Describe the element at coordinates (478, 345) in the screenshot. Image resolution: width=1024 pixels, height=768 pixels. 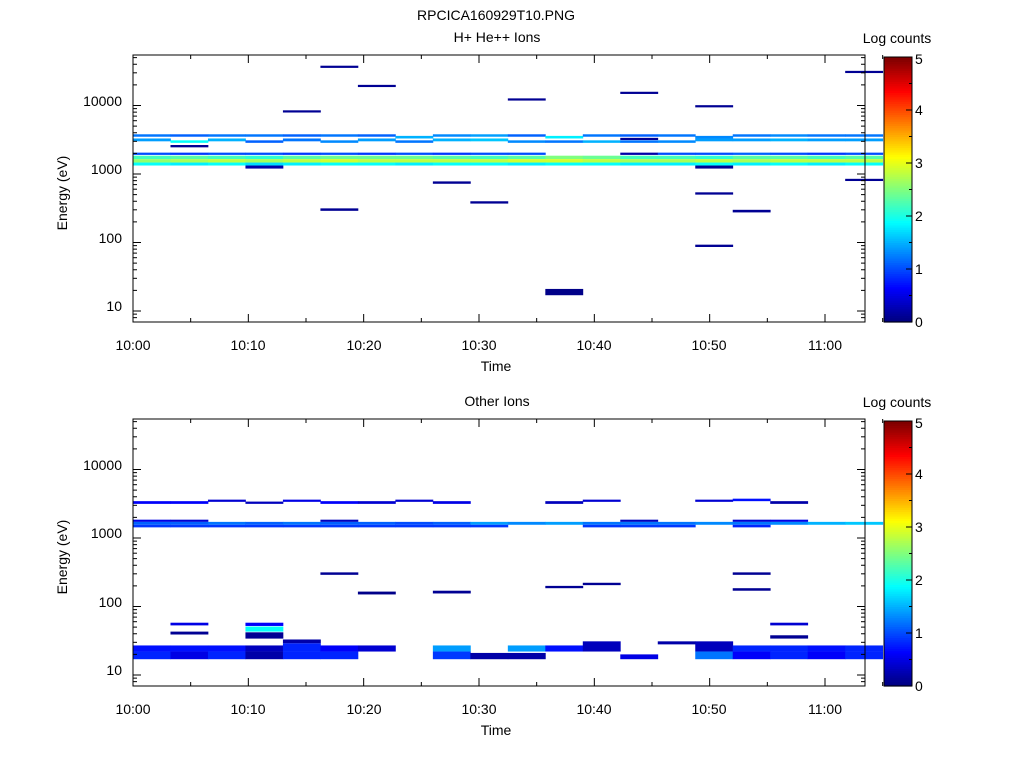
I see `panel-top-x-tick-label: 10:30` at that location.